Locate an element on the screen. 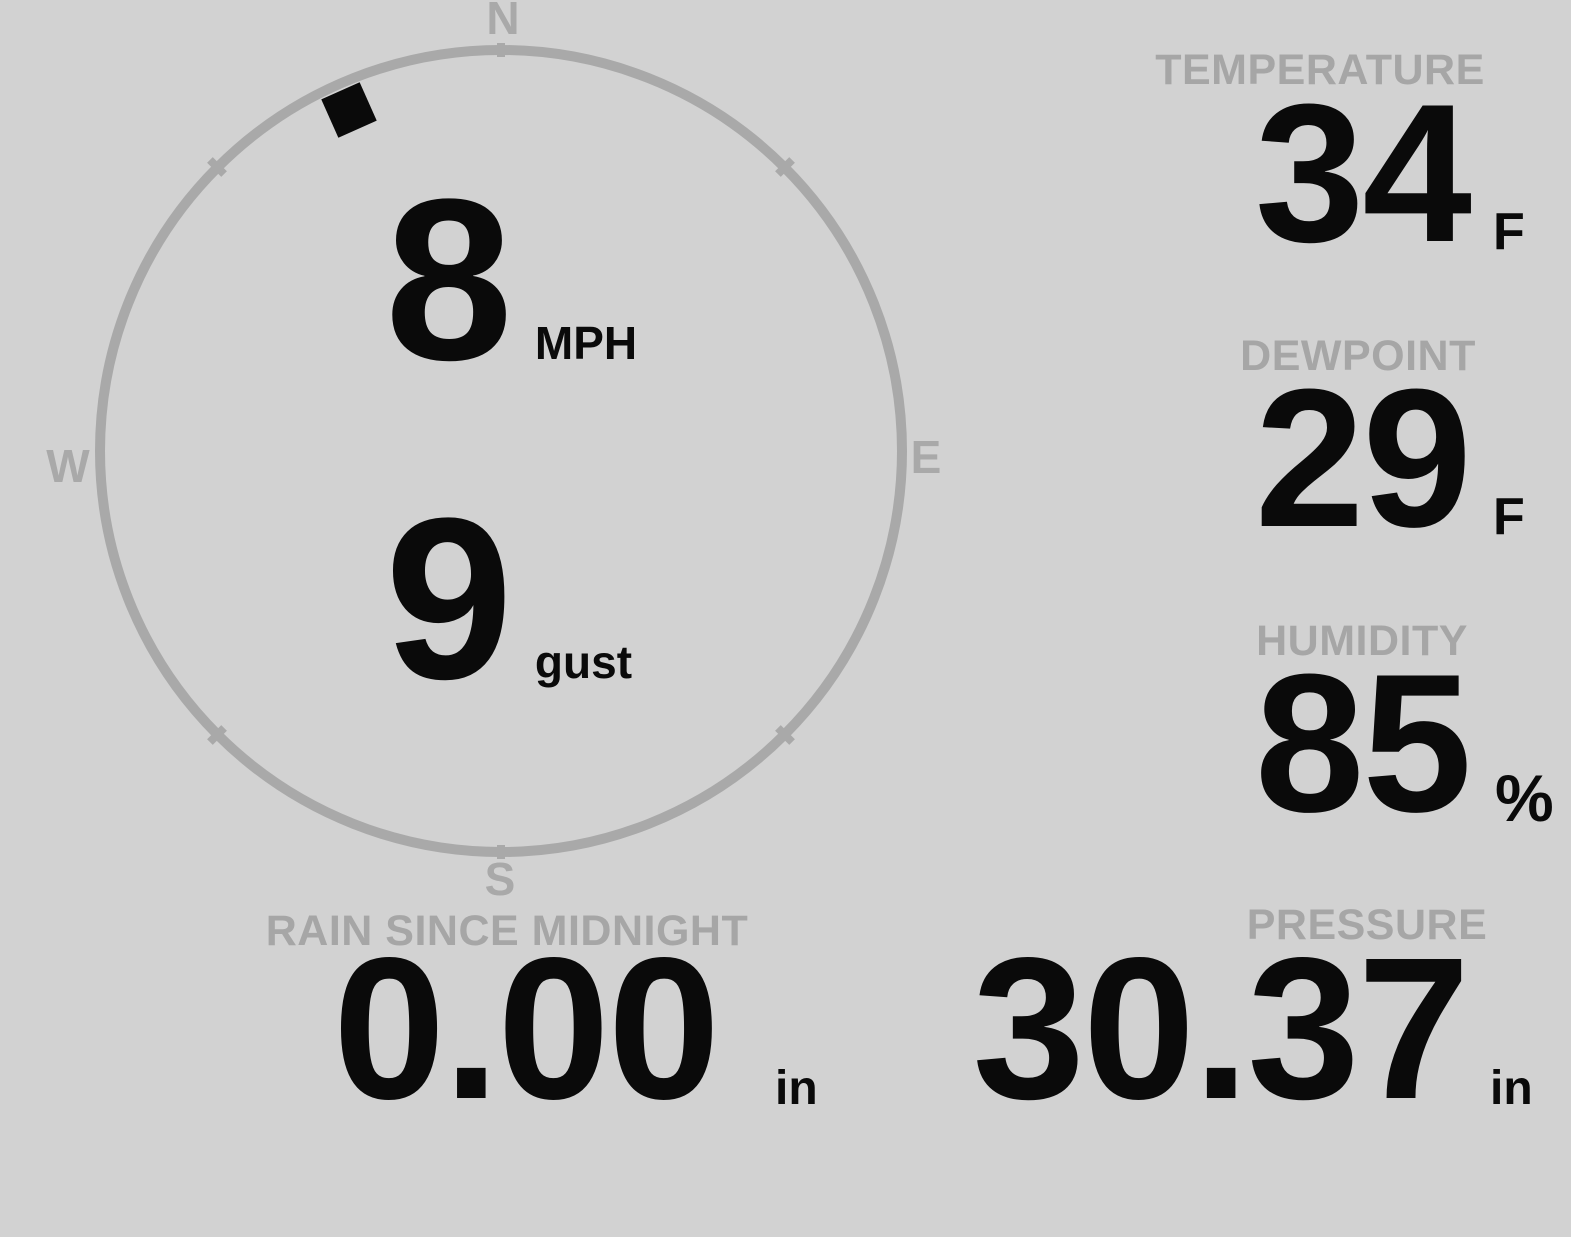 This screenshot has height=1237, width=1571. dewpoint-label: DEWPOINT is located at coordinates (1358, 356).